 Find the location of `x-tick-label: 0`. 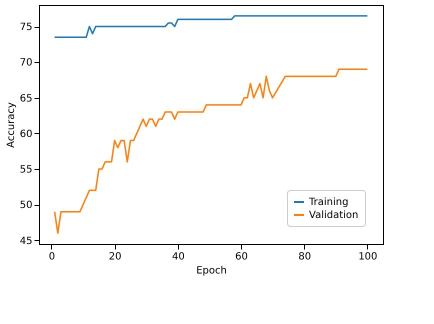

x-tick-label: 0 is located at coordinates (52, 257).